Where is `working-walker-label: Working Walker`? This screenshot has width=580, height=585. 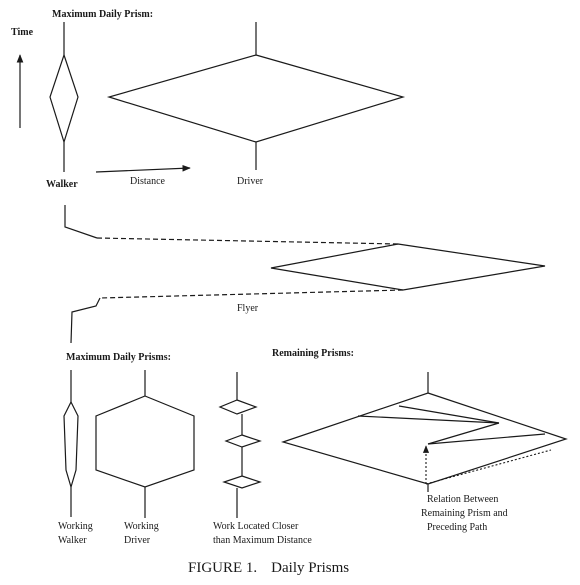
working-walker-label: Working Walker is located at coordinates (75, 533).